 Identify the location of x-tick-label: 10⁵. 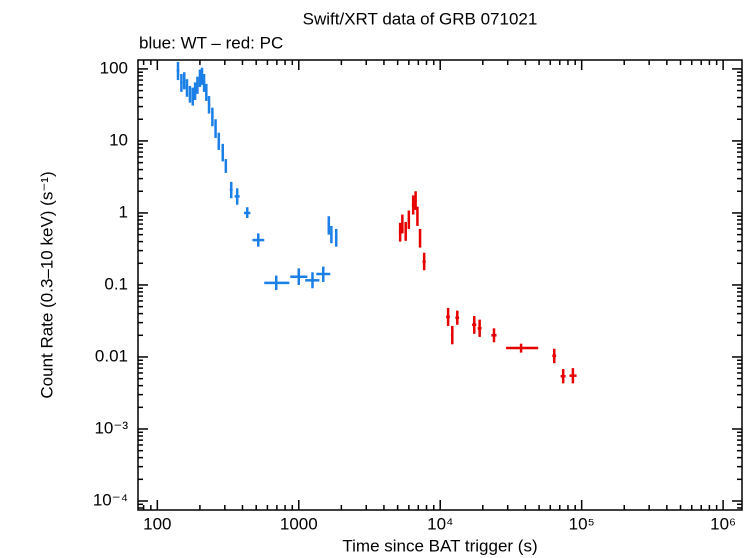
(582, 523).